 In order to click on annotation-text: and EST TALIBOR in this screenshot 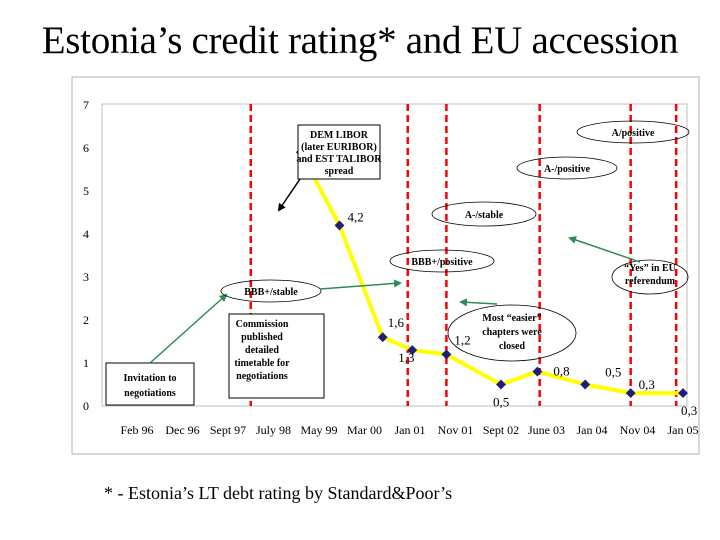, I will do `click(339, 159)`.